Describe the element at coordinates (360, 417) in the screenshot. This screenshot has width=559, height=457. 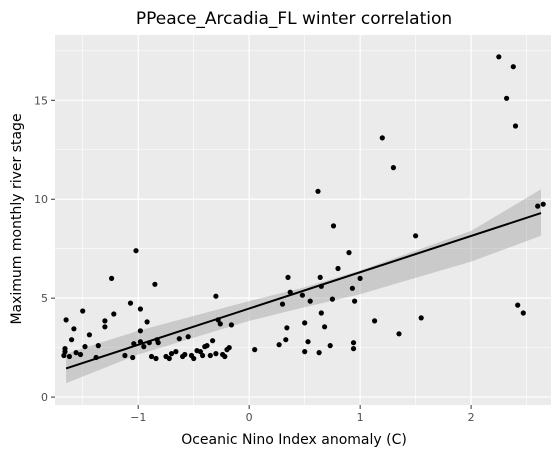
I see `x-tick-label: 1` at that location.